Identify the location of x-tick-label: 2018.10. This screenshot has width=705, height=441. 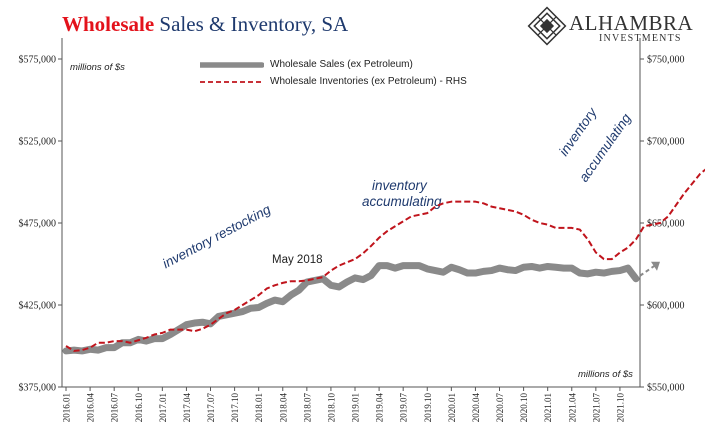
(331, 408).